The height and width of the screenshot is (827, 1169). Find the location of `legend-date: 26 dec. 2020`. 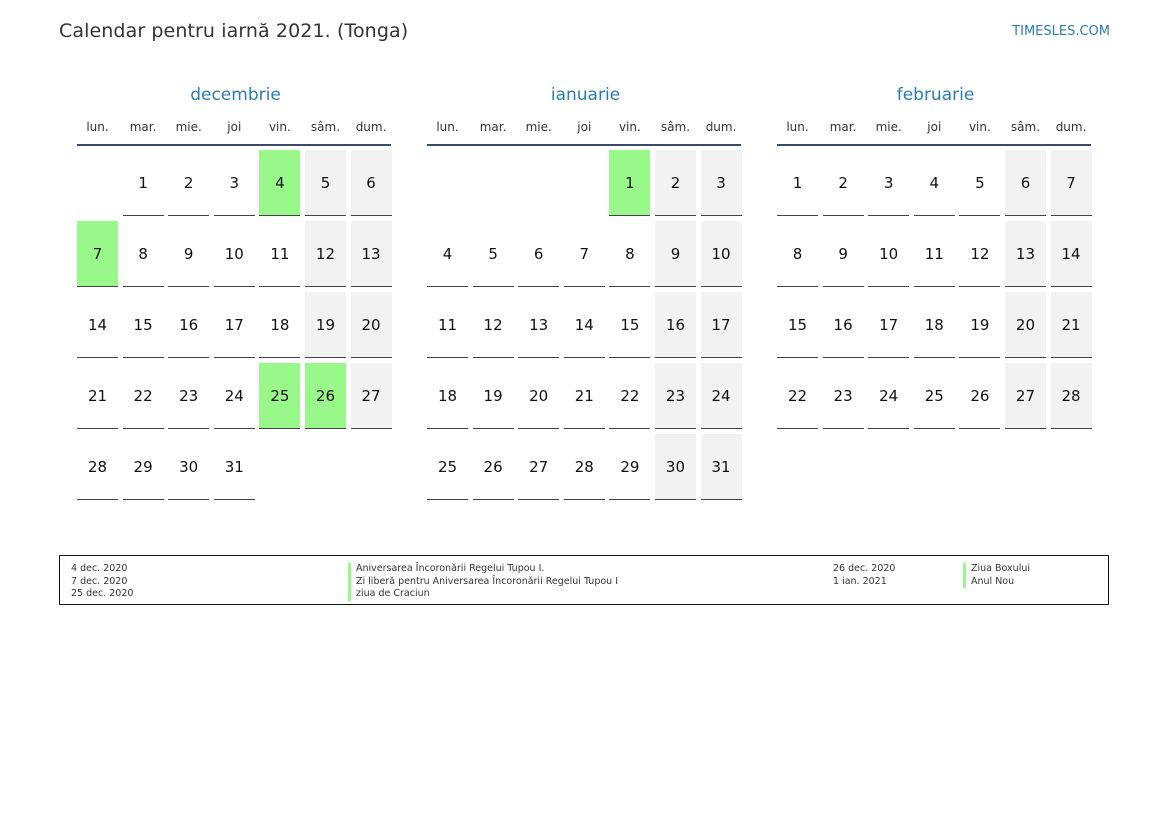

legend-date: 26 dec. 2020 is located at coordinates (864, 568).